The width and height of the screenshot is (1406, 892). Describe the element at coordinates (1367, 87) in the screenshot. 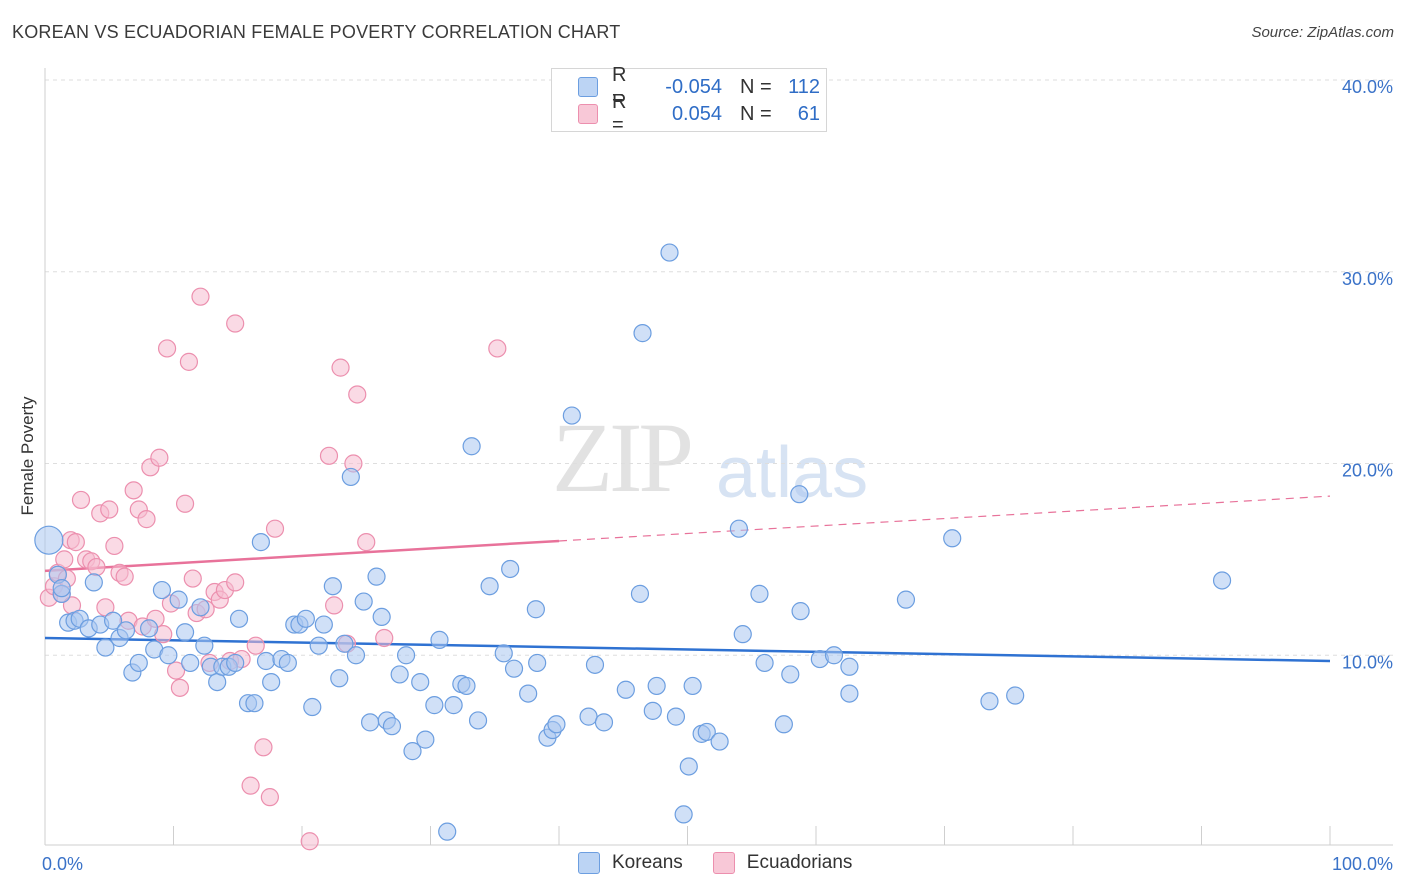

I see `y-tick-label: 40.0%` at that location.